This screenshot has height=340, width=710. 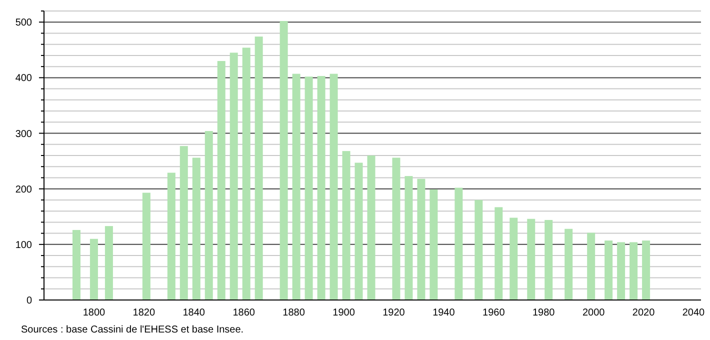 What do you see at coordinates (644, 313) in the screenshot?
I see `x-tick-label: 2020` at bounding box center [644, 313].